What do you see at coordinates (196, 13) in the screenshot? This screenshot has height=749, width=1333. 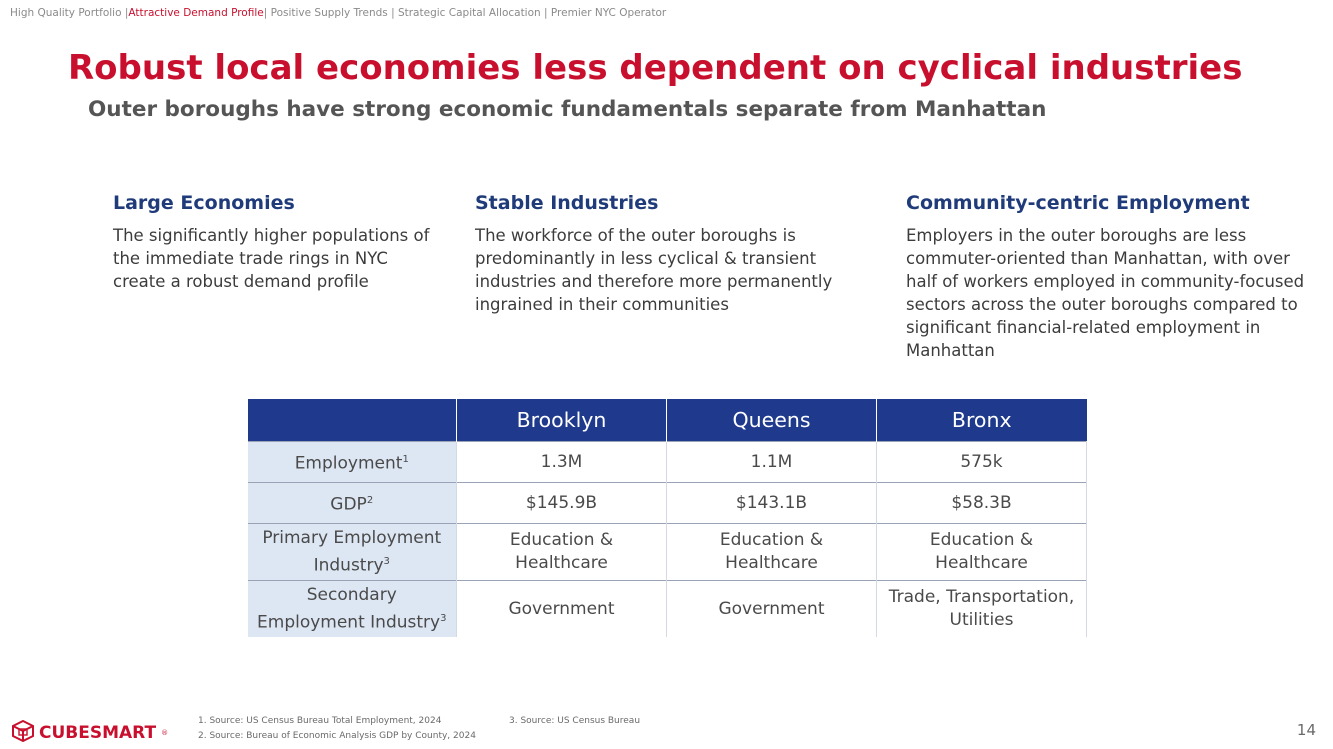 I see `nav-item-demand: Attractive Demand Profile` at bounding box center [196, 13].